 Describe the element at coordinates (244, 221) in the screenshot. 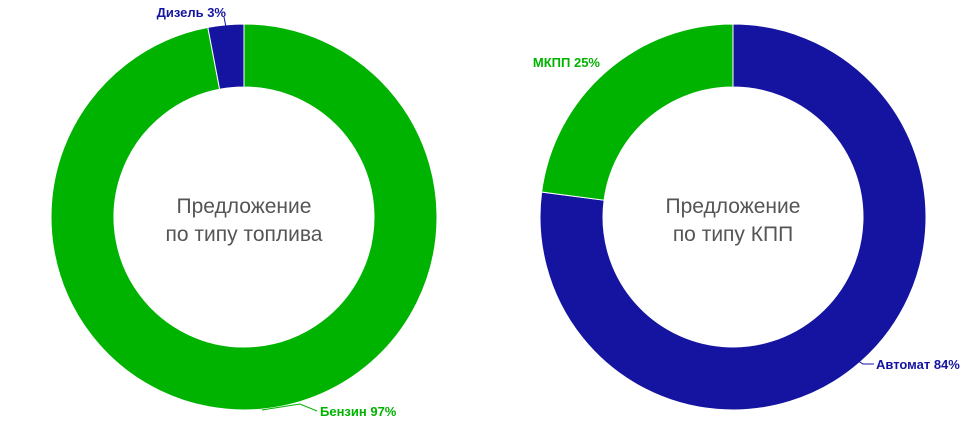

I see `fuel-chart-center-title: Предложение по типу топлива` at that location.